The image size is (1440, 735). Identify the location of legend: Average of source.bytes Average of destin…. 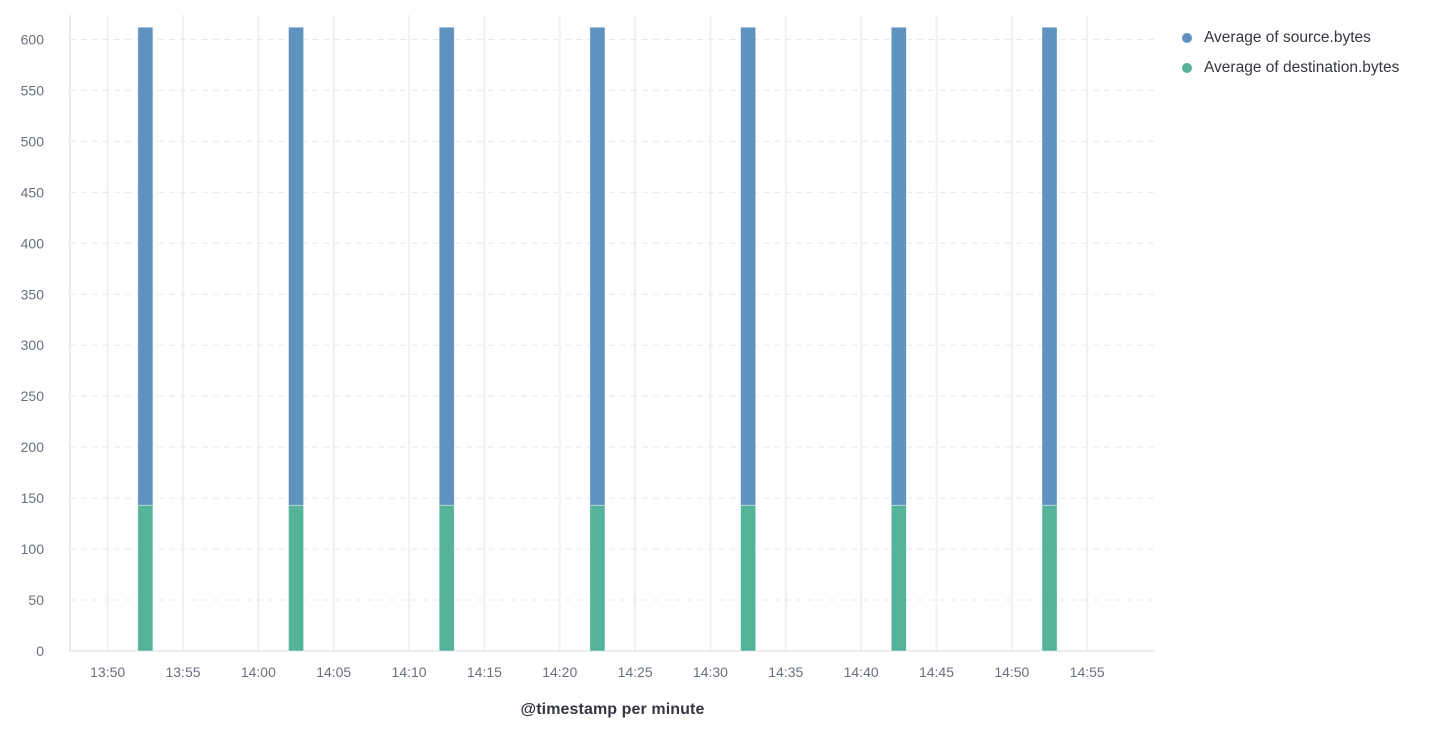
(1290, 53).